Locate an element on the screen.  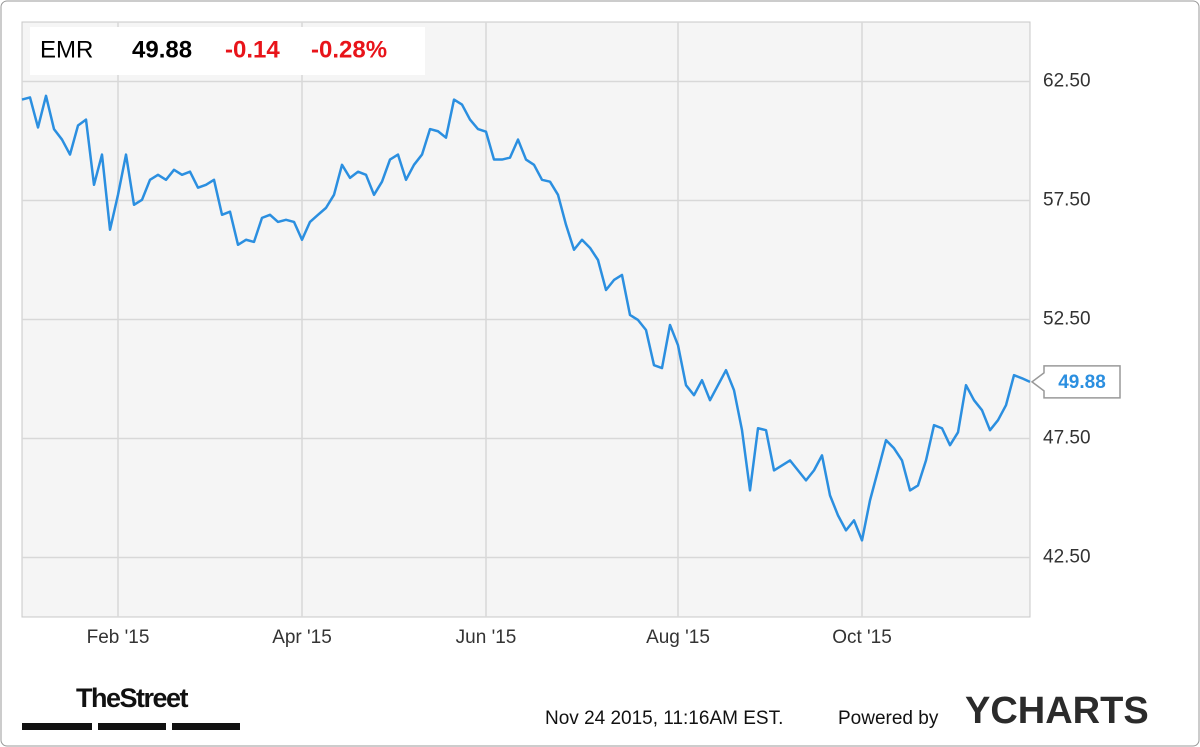
change-pct: -0.28% is located at coordinates (349, 49).